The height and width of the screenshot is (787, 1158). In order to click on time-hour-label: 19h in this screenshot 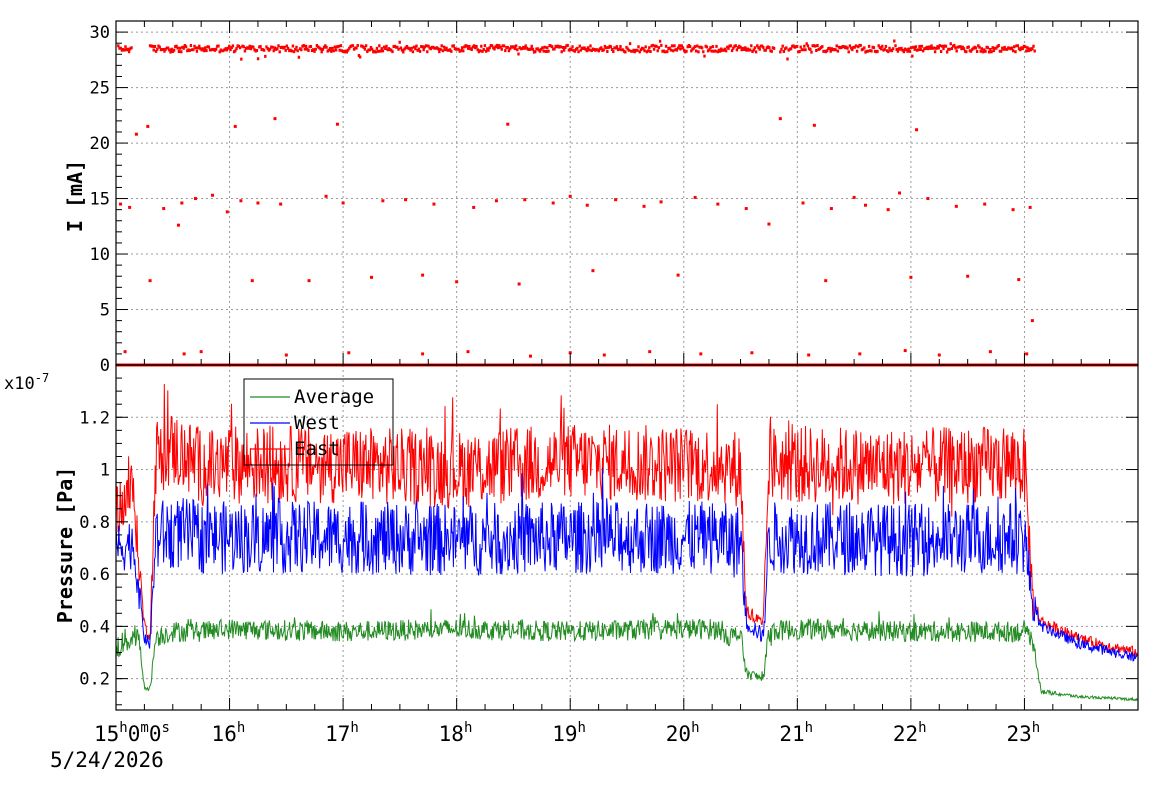, I will do `click(569, 733)`.